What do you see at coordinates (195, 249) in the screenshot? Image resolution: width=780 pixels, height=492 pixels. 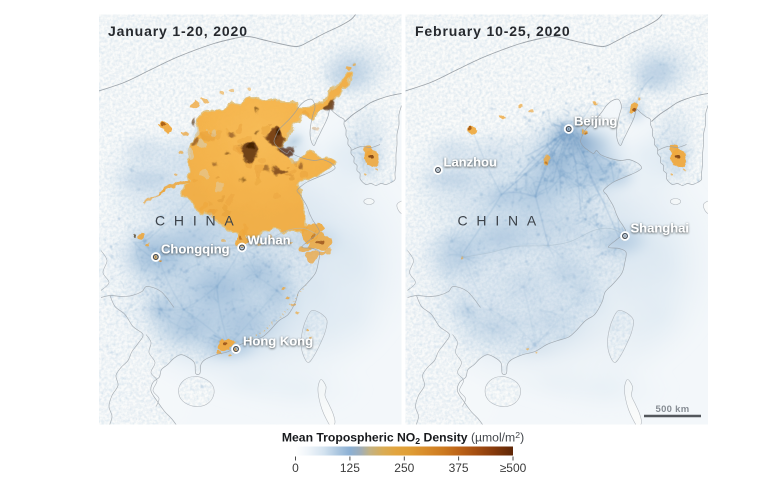 I see `svg-text: Chongqing` at bounding box center [195, 249].